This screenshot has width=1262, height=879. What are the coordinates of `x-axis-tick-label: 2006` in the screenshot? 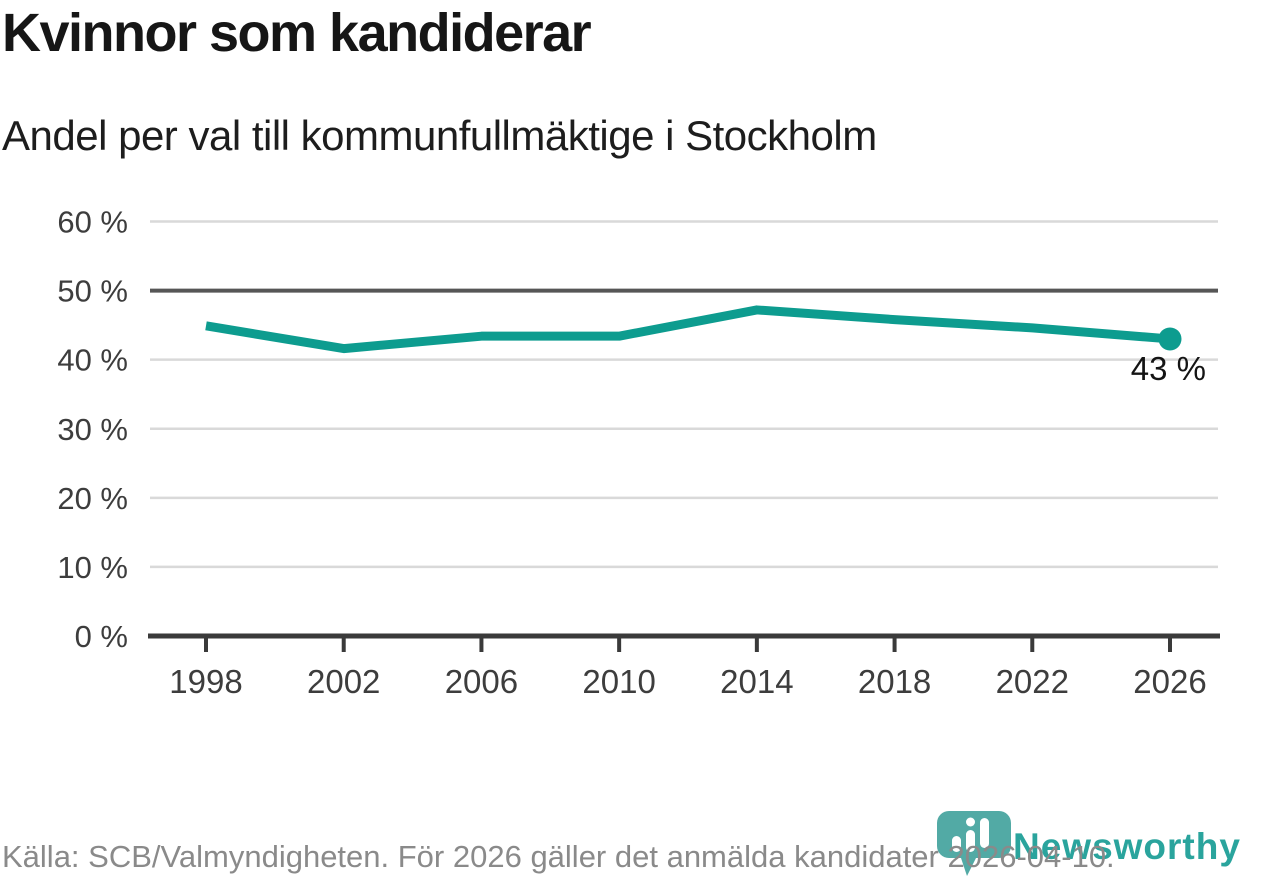 It's located at (481, 681).